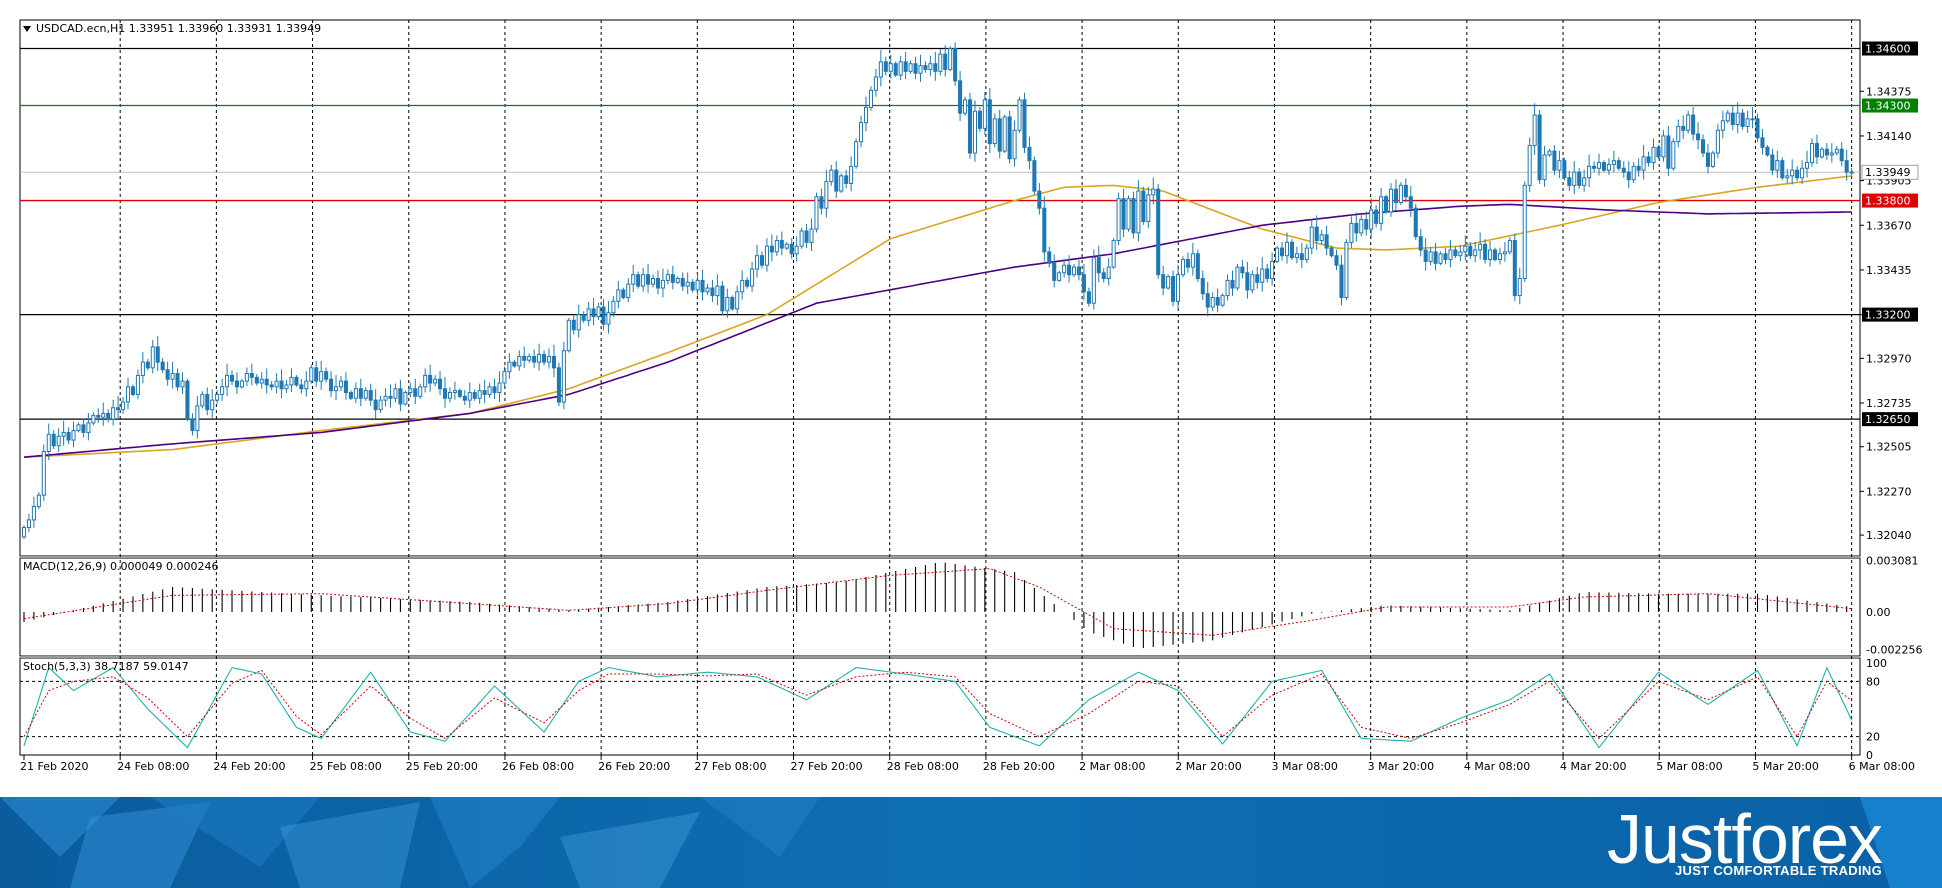 Image resolution: width=1942 pixels, height=888 pixels. What do you see at coordinates (27, 29) in the screenshot?
I see `dropdown-triangle-icon` at bounding box center [27, 29].